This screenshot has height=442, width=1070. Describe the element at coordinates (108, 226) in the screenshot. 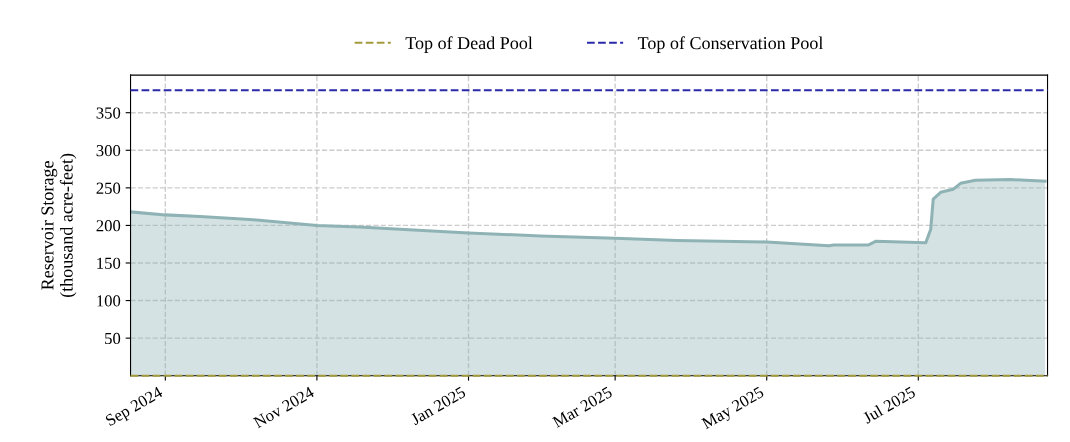

I see `y-tick-label: 200` at that location.